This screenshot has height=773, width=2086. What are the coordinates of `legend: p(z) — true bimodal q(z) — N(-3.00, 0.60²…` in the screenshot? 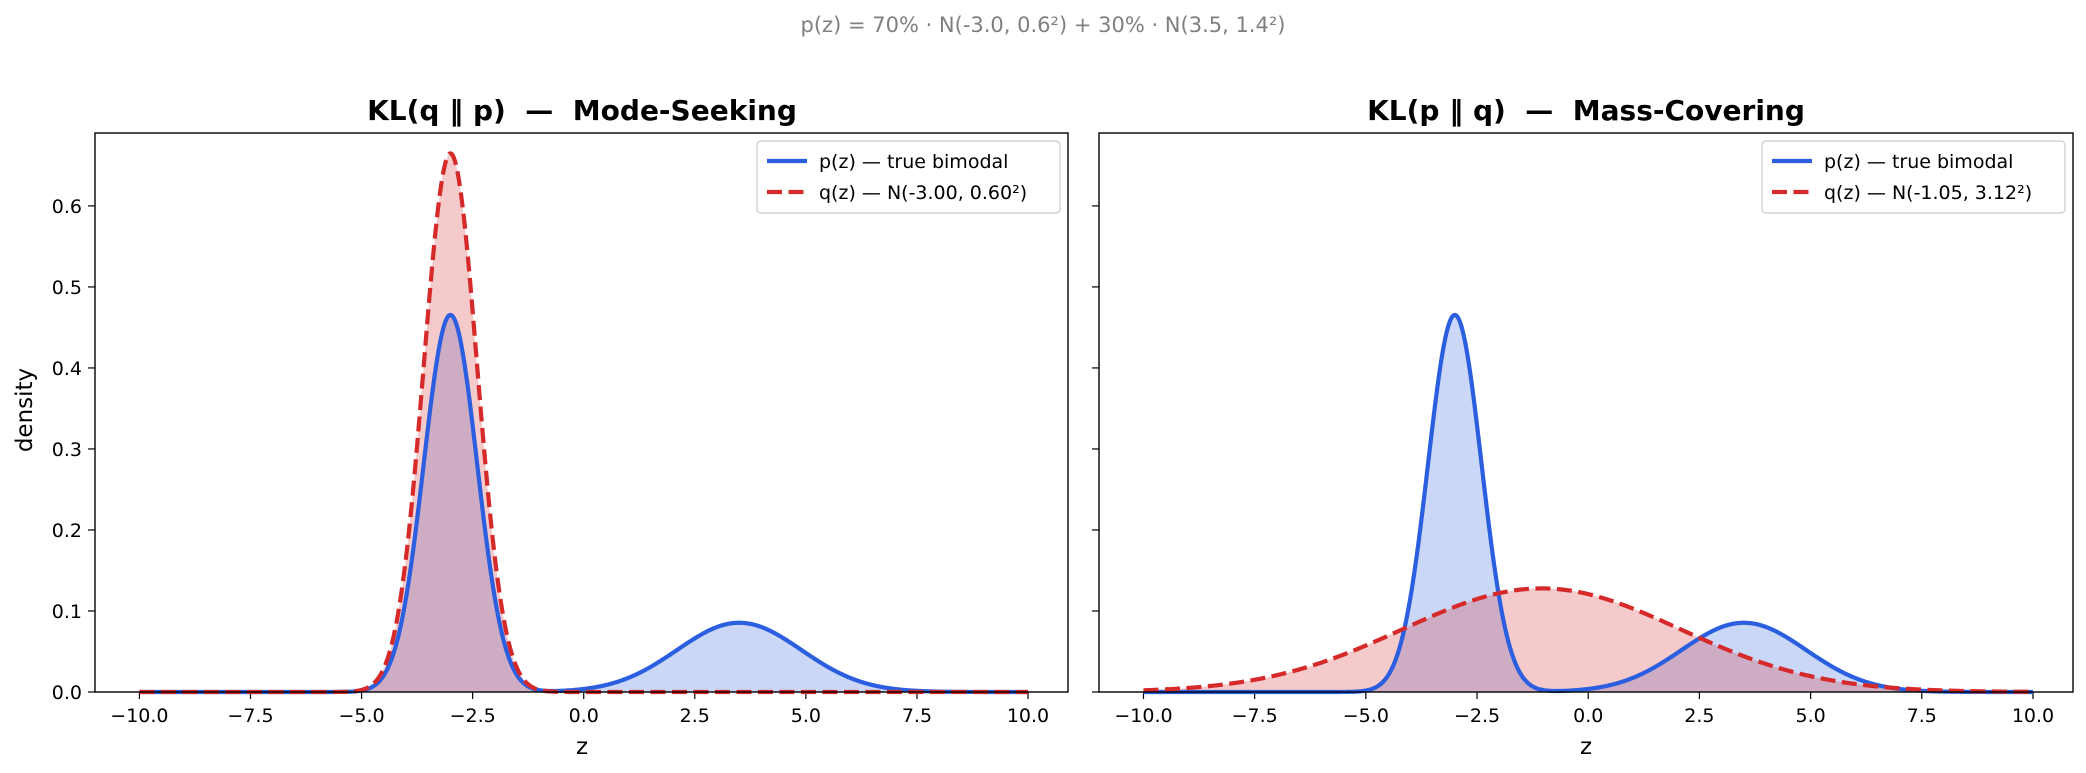 It's located at (908, 177).